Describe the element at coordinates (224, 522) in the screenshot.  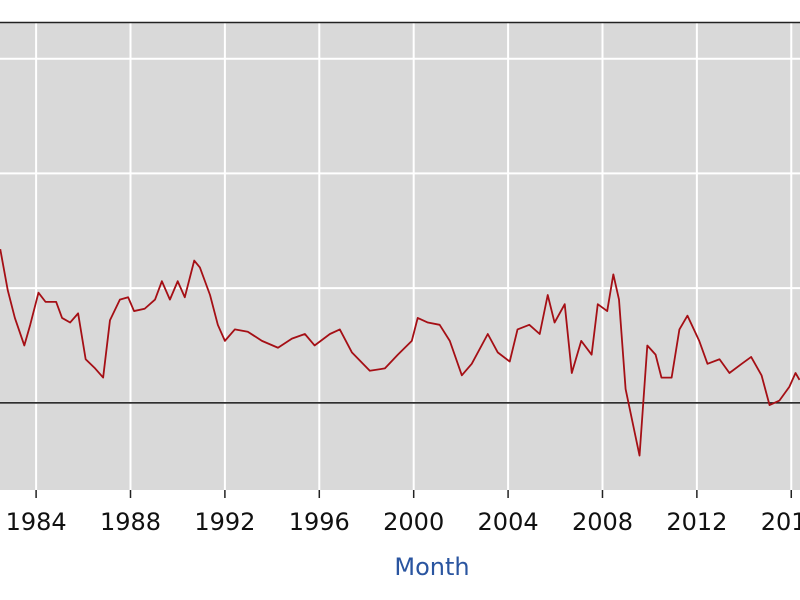
I see `x-tick-label: 1992` at that location.